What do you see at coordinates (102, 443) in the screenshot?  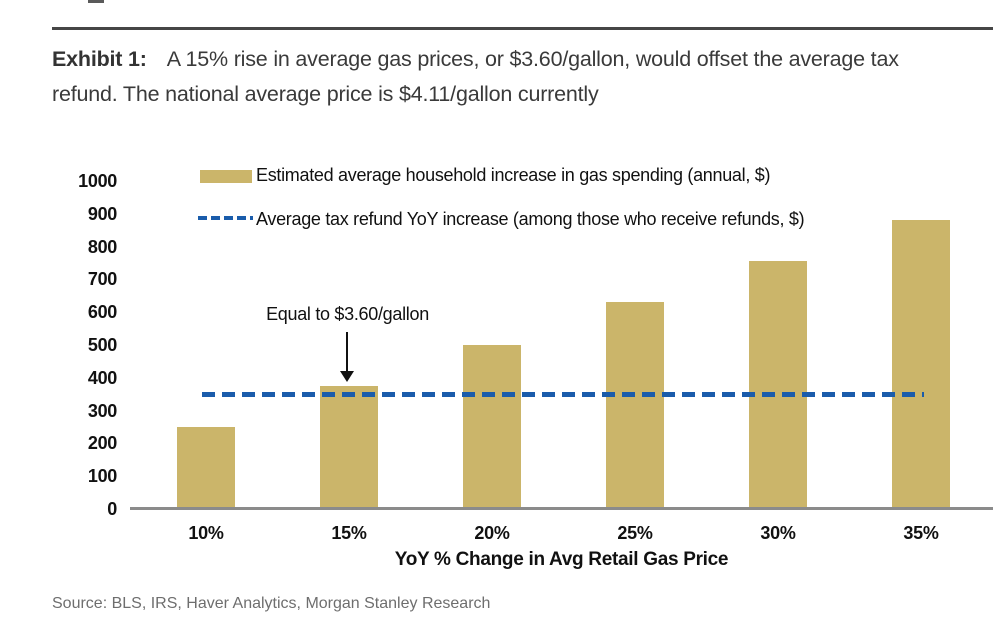 I see `y-tick-200: 200` at bounding box center [102, 443].